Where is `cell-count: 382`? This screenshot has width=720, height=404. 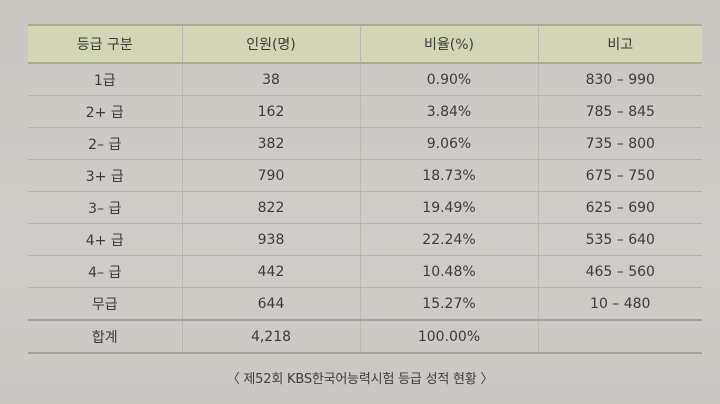 cell-count: 382 is located at coordinates (270, 143).